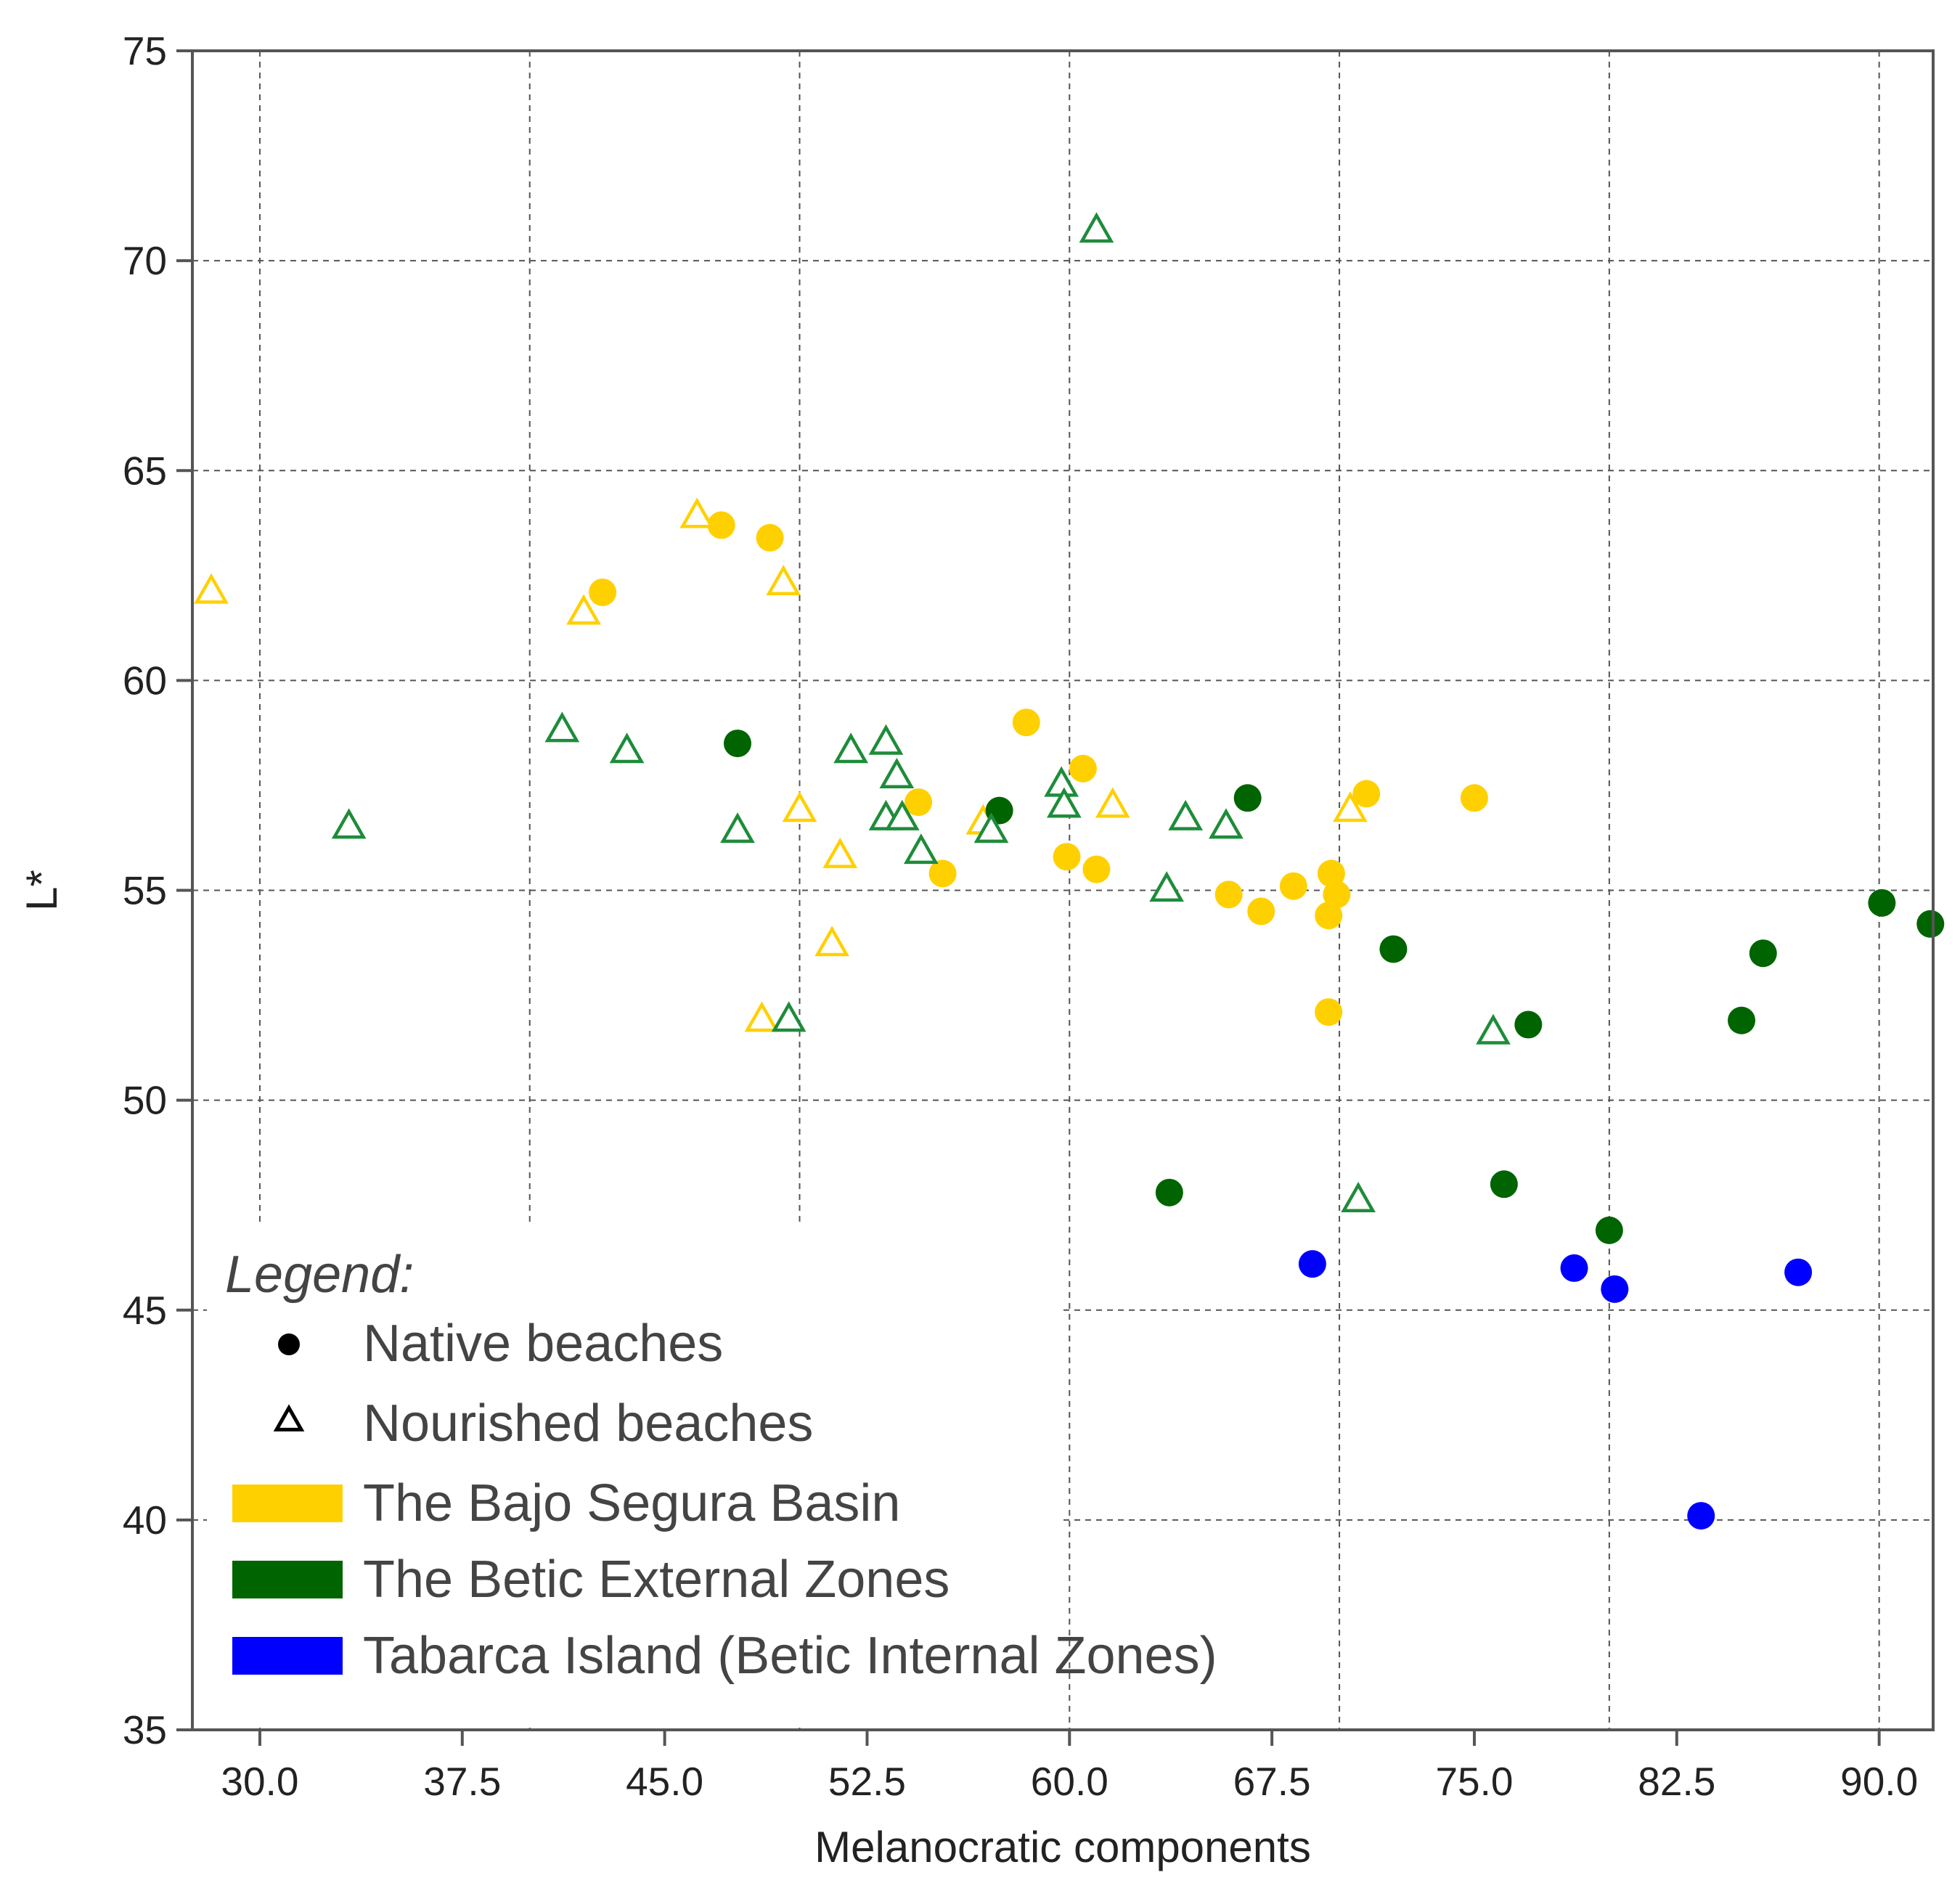 The height and width of the screenshot is (1891, 1960). I want to click on y-tick-label: 50, so click(145, 1100).